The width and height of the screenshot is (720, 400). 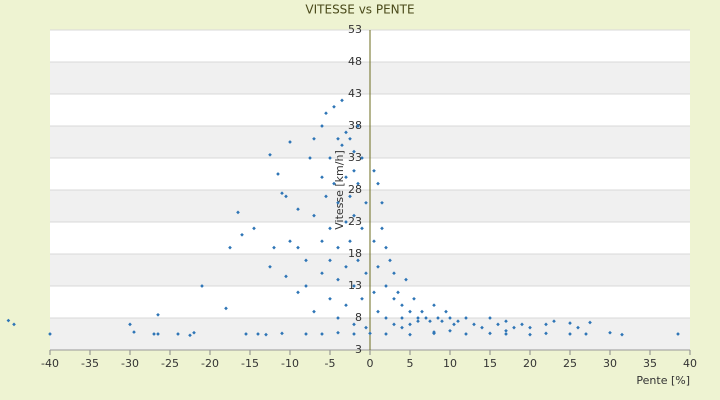 What do you see at coordinates (50, 363) in the screenshot?
I see `x-tick-label: -40` at bounding box center [50, 363].